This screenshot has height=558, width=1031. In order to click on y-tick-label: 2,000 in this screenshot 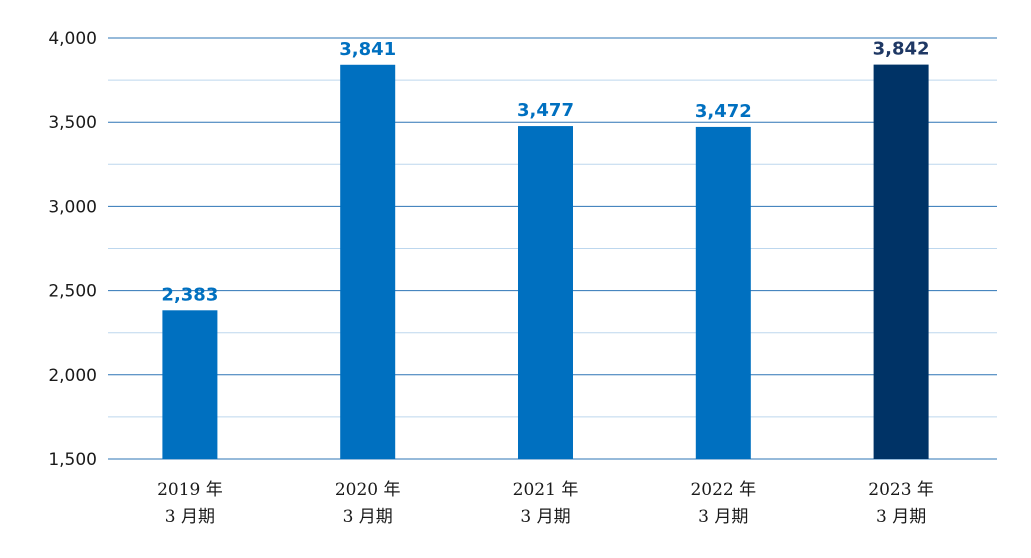, I will do `click(72, 376)`.